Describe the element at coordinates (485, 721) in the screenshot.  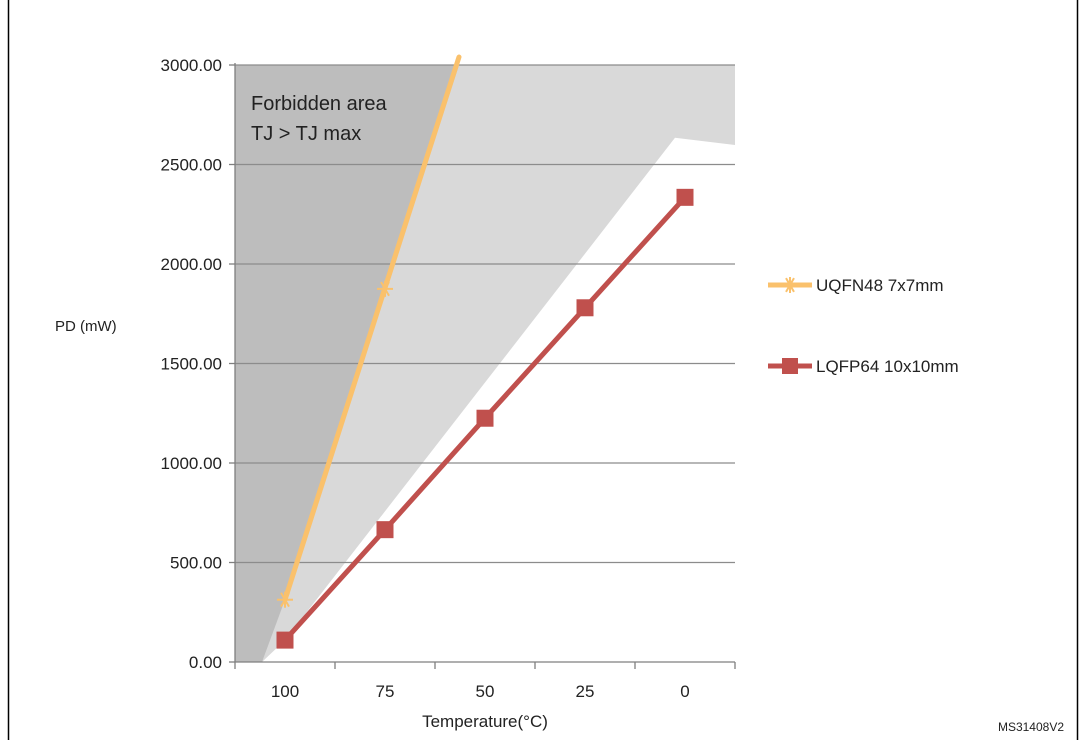
I see `x-axis-label: Temperature(°C)` at that location.